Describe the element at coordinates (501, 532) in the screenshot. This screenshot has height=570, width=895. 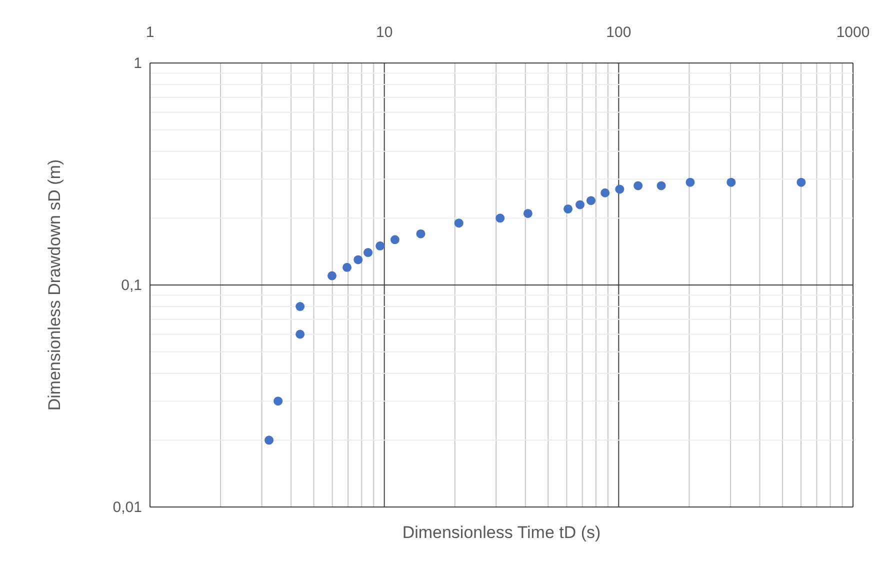
I see `x-axis-title: Dimensionless Time tD (s)` at that location.